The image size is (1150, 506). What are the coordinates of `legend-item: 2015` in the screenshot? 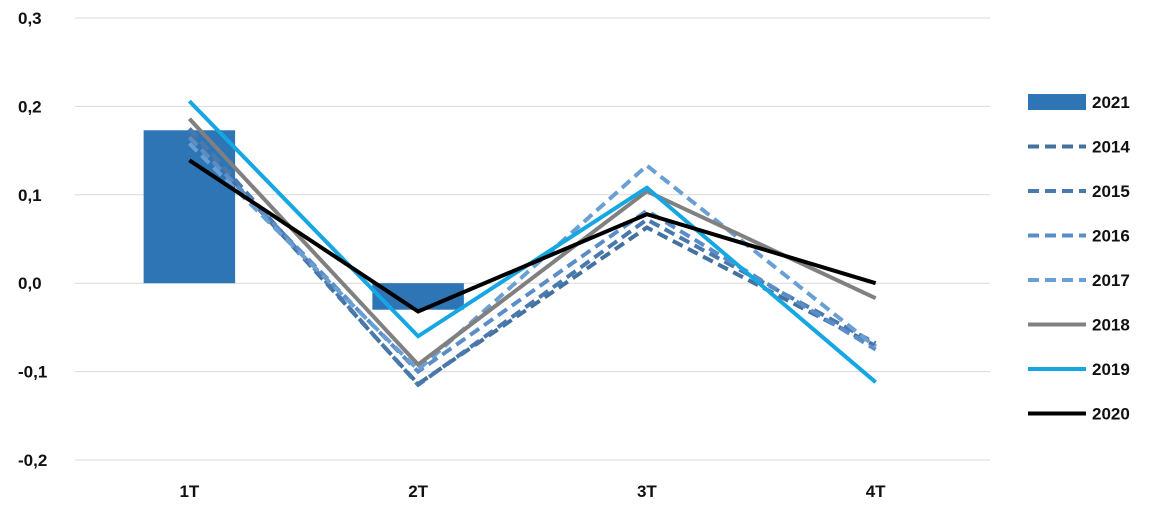 It's located at (1079, 191).